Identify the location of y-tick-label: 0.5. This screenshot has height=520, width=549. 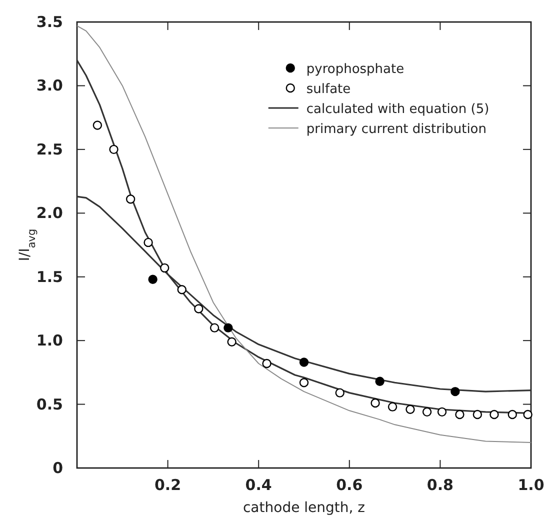
(49, 404).